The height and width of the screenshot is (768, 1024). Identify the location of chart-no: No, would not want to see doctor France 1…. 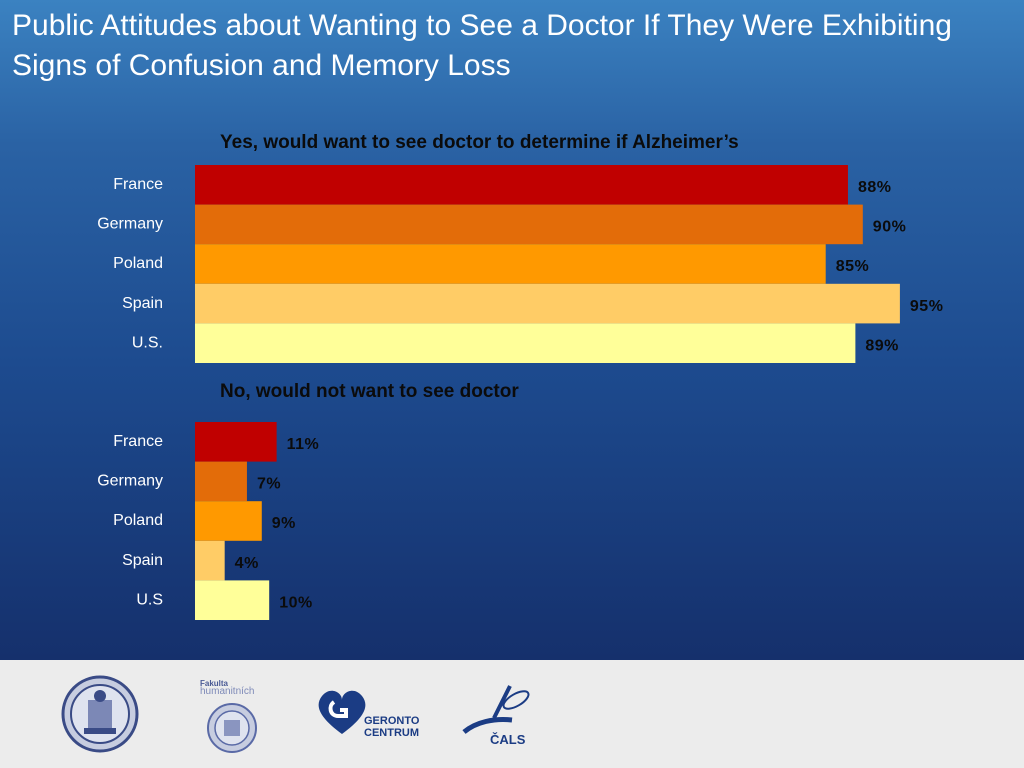
(308, 500).